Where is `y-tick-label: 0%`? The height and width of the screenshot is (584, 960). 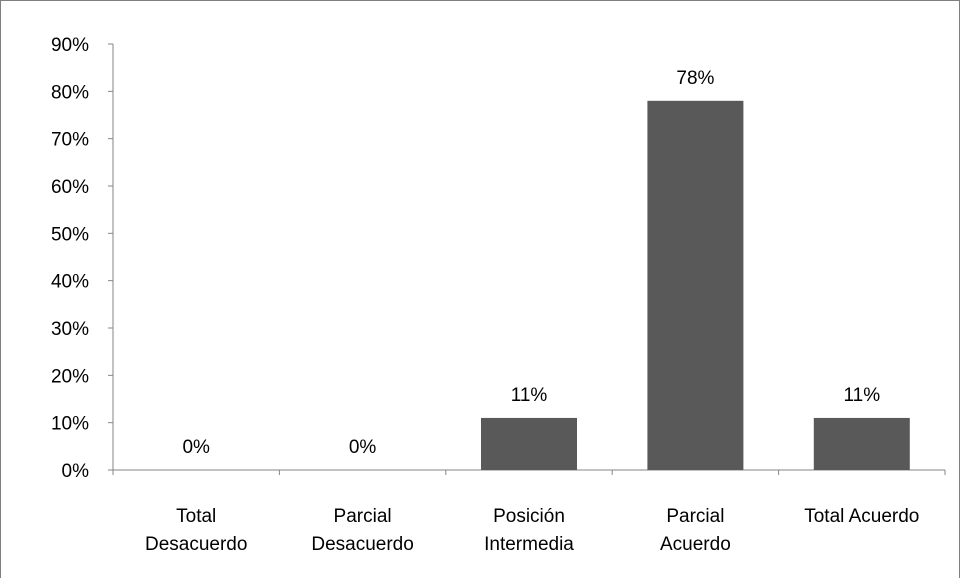 y-tick-label: 0% is located at coordinates (76, 471).